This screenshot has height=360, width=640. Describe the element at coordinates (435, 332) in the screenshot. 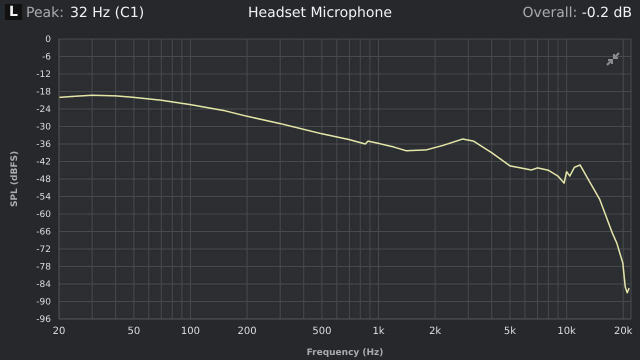

I see `x-tick-label: 2k` at that location.